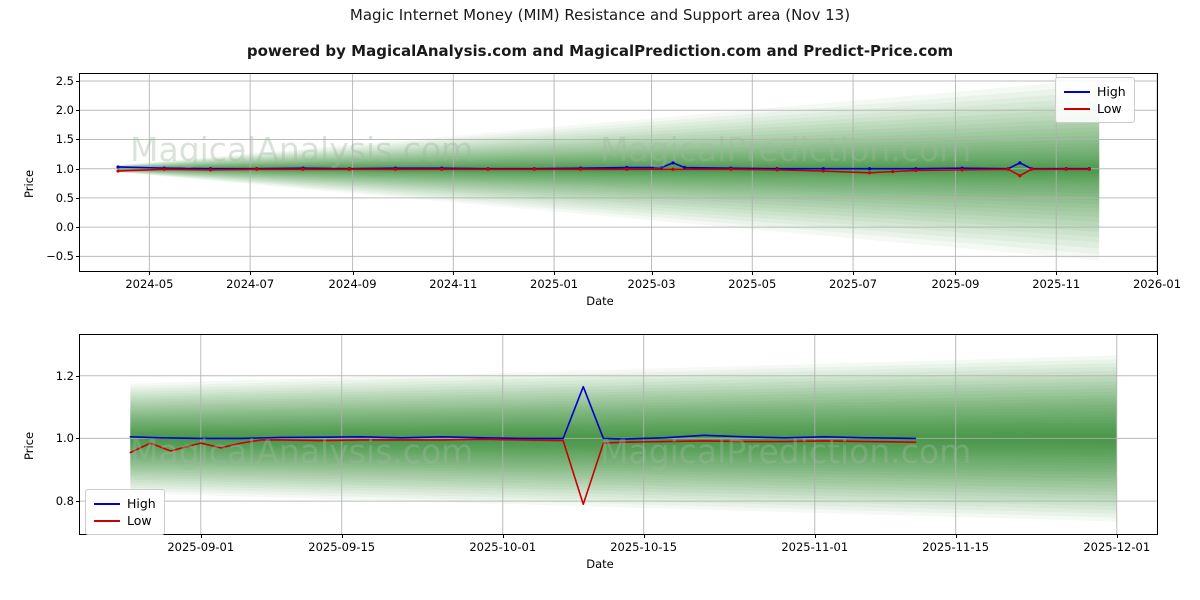 The width and height of the screenshot is (1200, 600). What do you see at coordinates (64, 227) in the screenshot?
I see `y-tick-label: 0.0` at bounding box center [64, 227].